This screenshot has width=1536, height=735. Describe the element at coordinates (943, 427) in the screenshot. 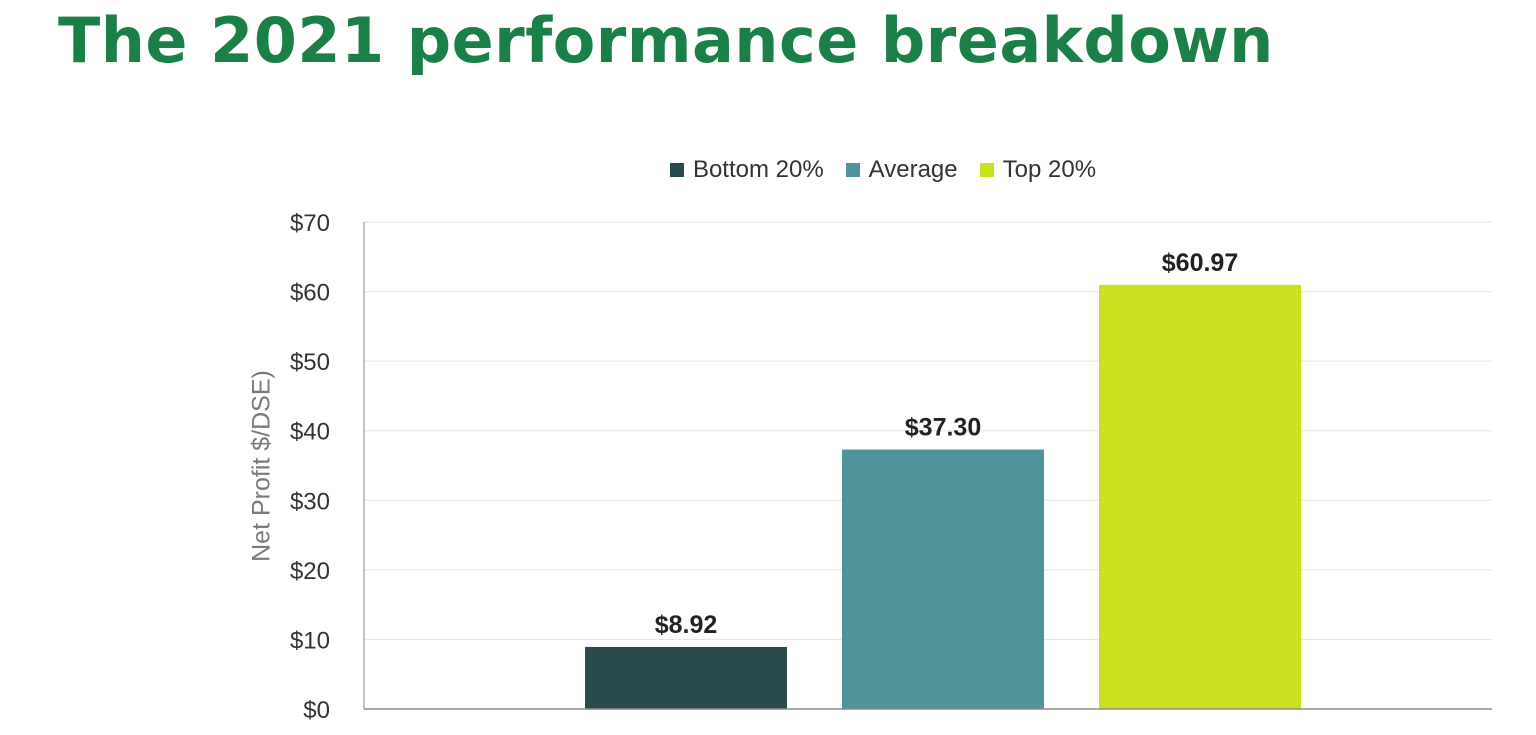

I see `data-label: $37.30` at that location.